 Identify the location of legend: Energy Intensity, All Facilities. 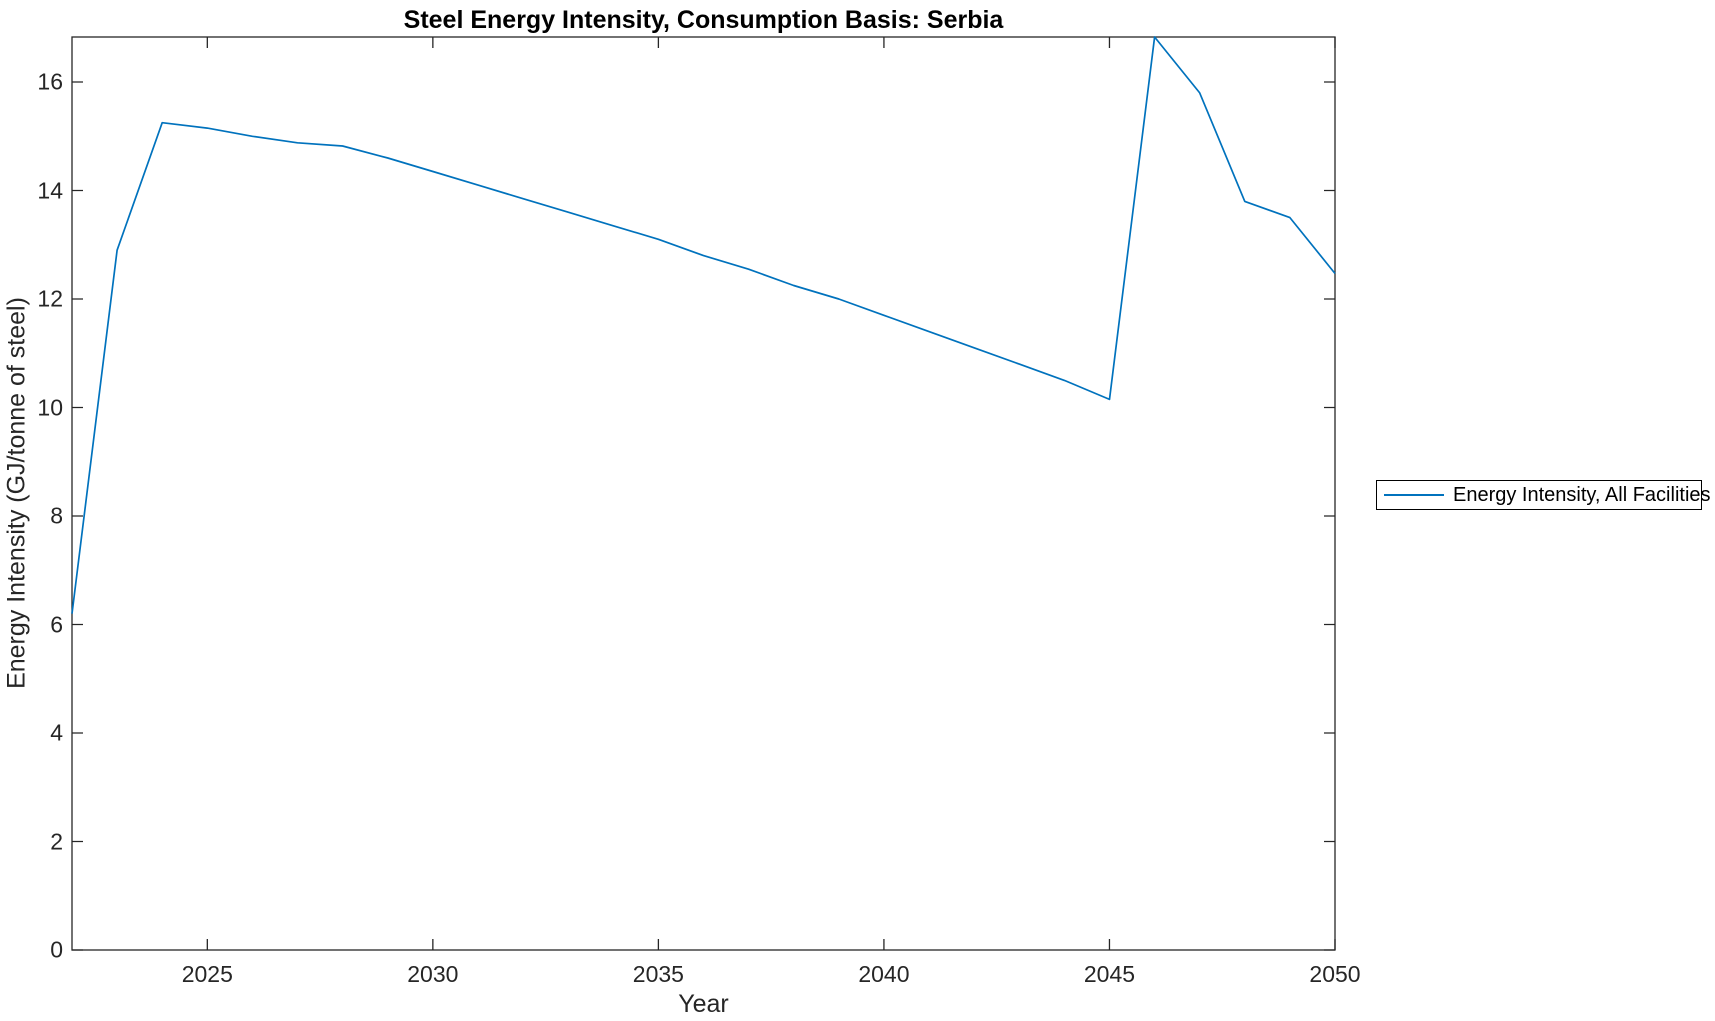
(1543, 495).